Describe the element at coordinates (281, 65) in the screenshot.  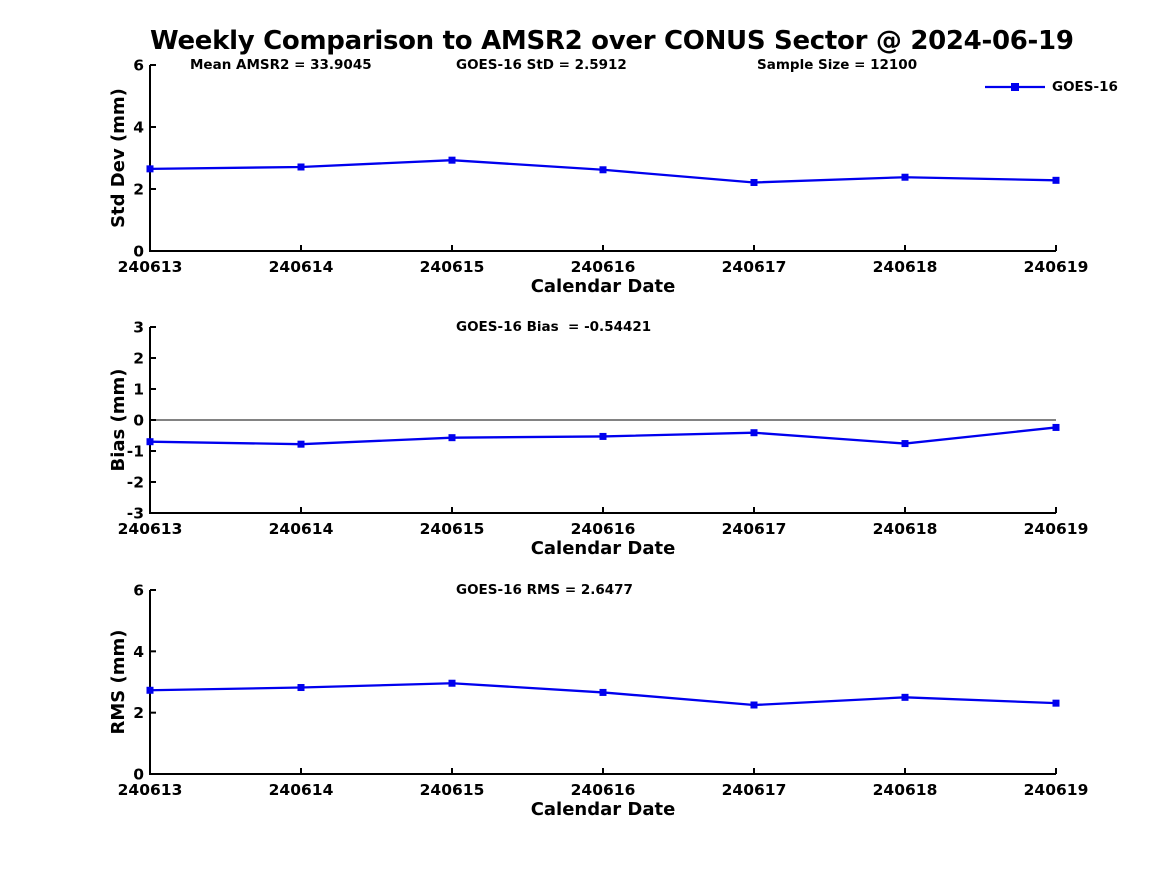
I see `stat-annotation: Mean AMSR2 = 33.9045` at that location.